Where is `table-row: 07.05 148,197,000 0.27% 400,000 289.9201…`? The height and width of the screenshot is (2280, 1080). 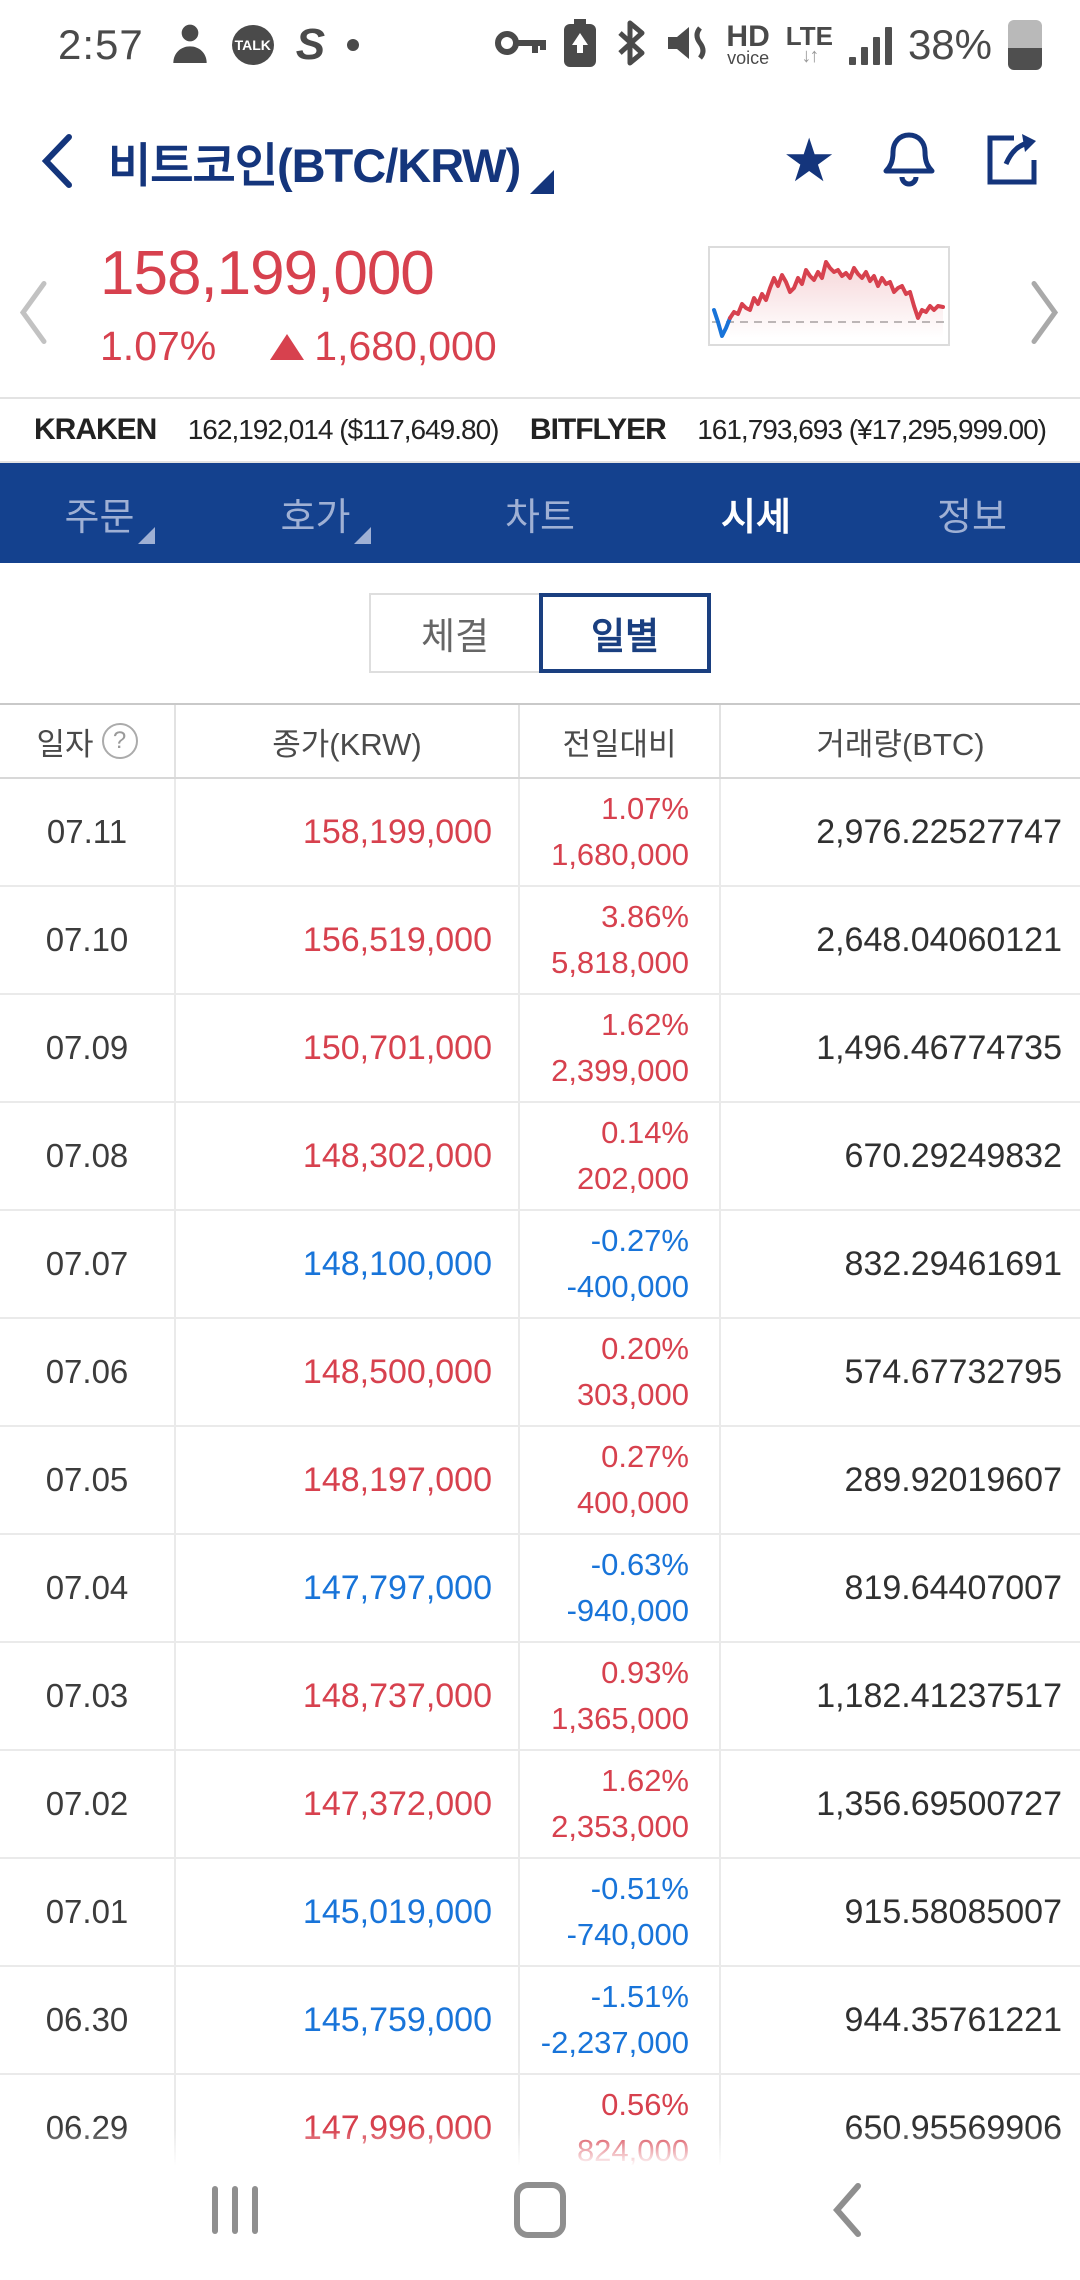
table-row: 07.05 148,197,000 0.27% 400,000 289.9201… is located at coordinates (540, 1481).